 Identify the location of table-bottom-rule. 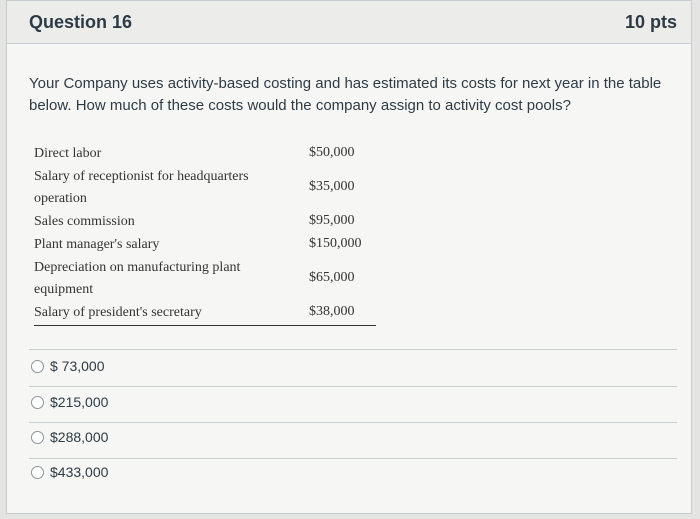
(205, 325).